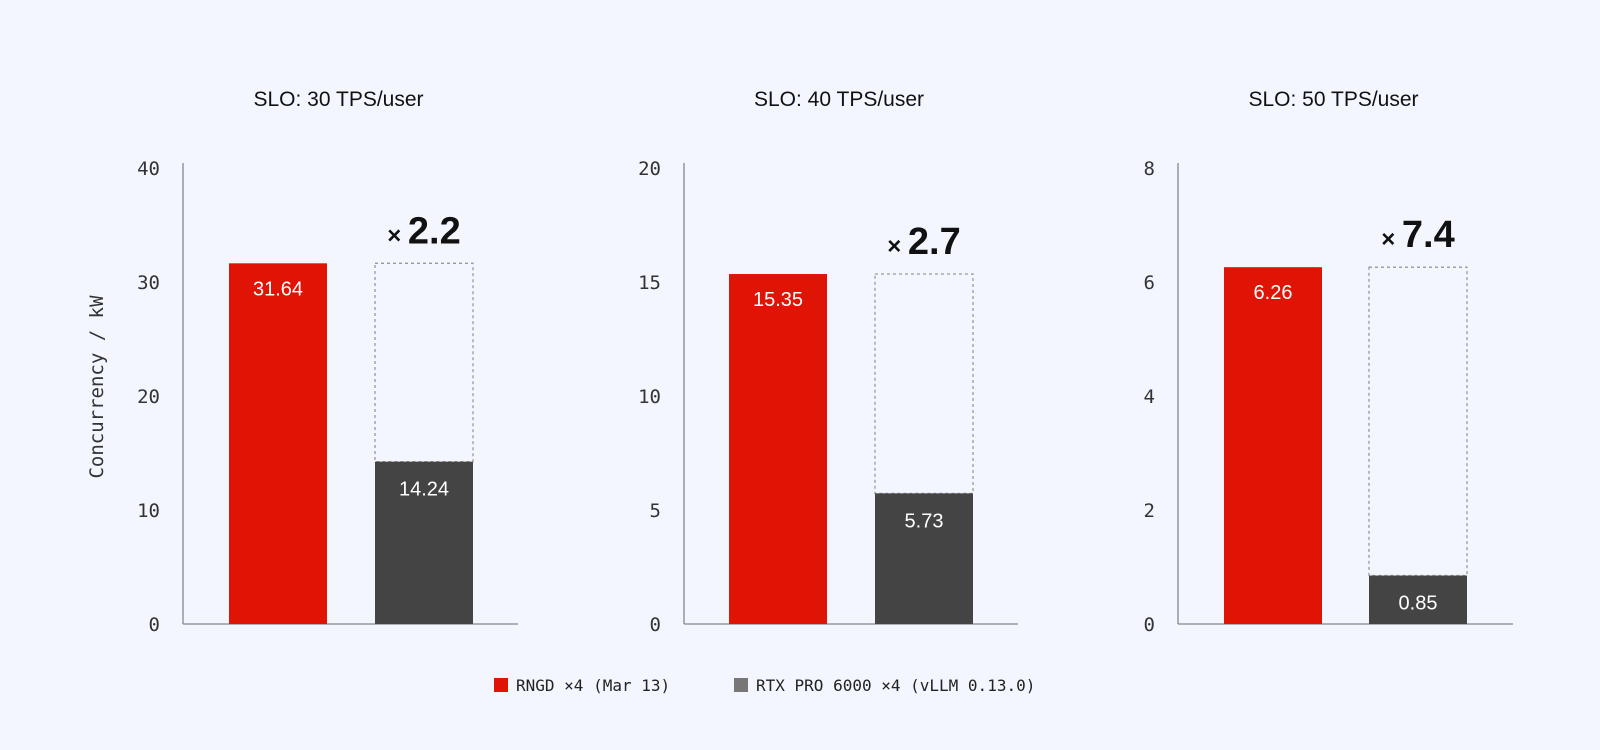 This screenshot has width=1600, height=750. What do you see at coordinates (148, 169) in the screenshot?
I see `y-tick-label: 40` at bounding box center [148, 169].